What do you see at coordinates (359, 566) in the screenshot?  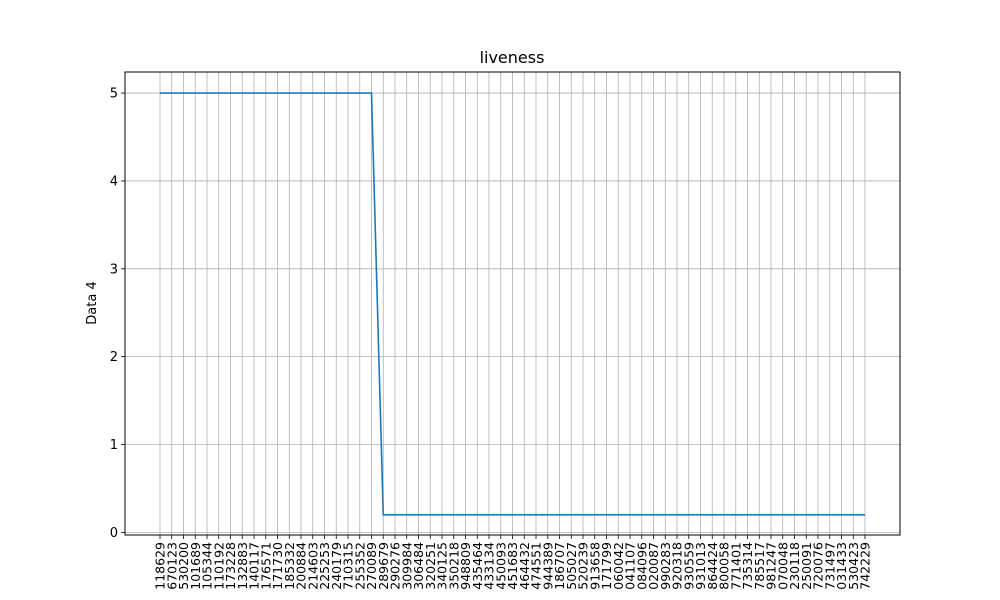 I see `x-tick-label: 255352` at bounding box center [359, 566].